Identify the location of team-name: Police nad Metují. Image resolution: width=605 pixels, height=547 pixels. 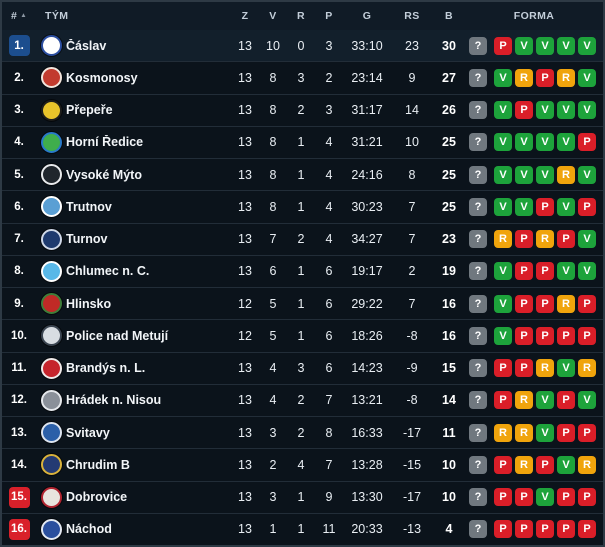
(117, 335).